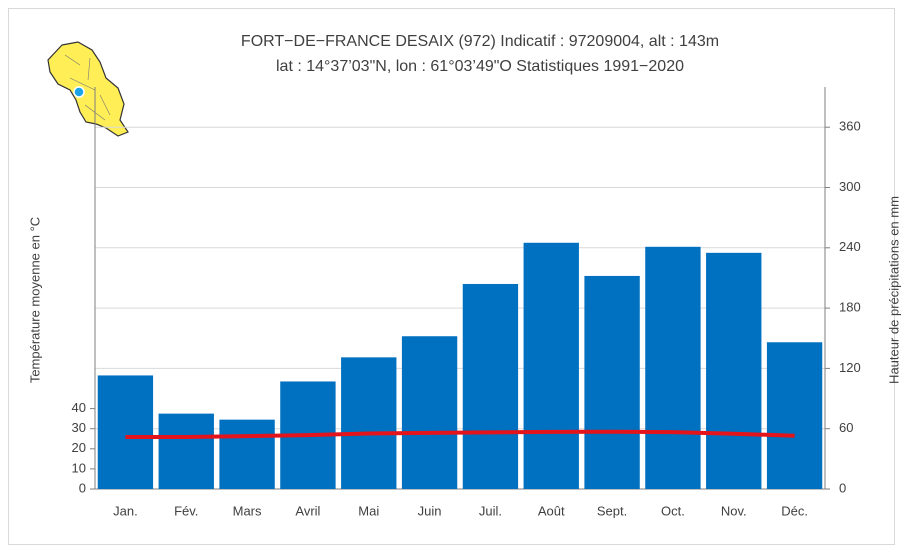 This screenshot has height=553, width=903. What do you see at coordinates (368, 510) in the screenshot?
I see `x-tick-label: Mai` at bounding box center [368, 510].